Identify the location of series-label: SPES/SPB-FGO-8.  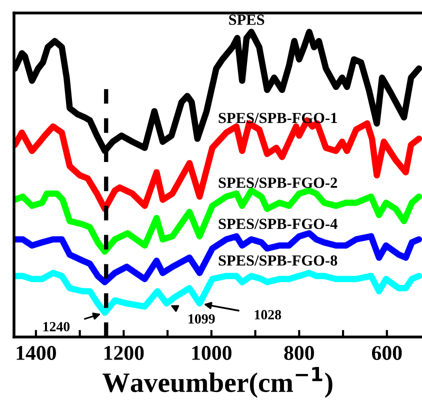
(278, 260).